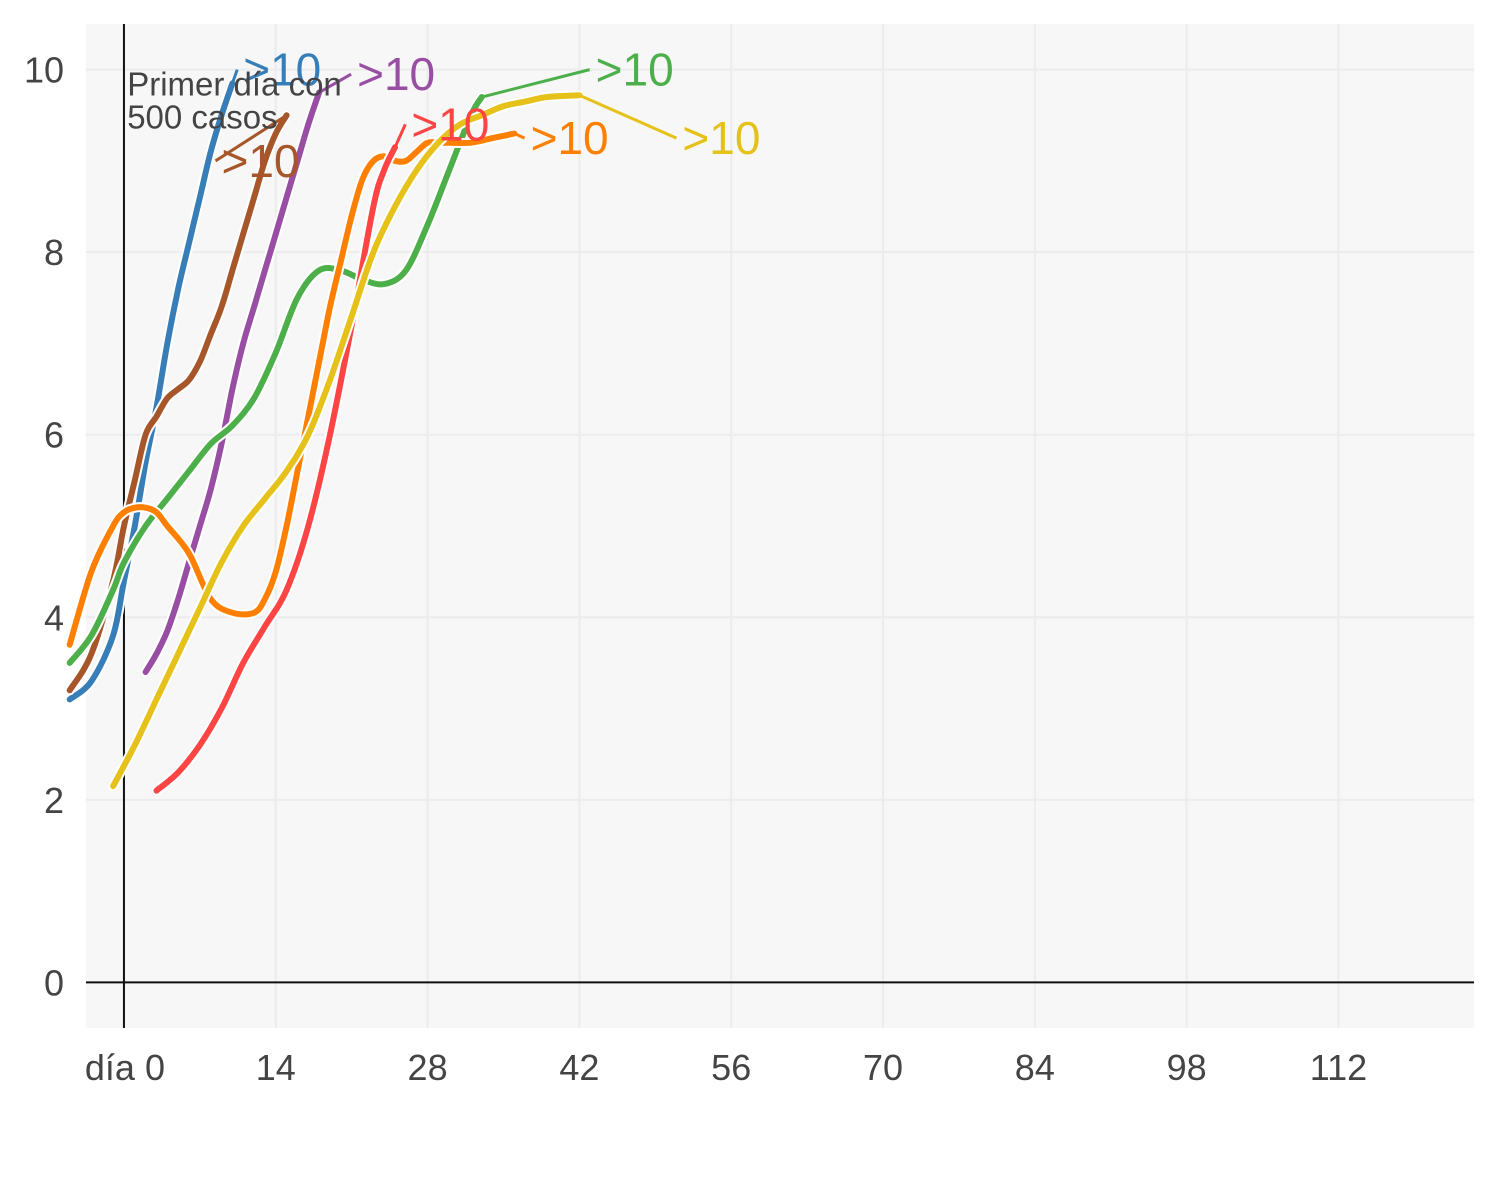 This screenshot has height=1200, width=1500. Describe the element at coordinates (54, 617) in the screenshot. I see `y-tick-label: 4` at that location.